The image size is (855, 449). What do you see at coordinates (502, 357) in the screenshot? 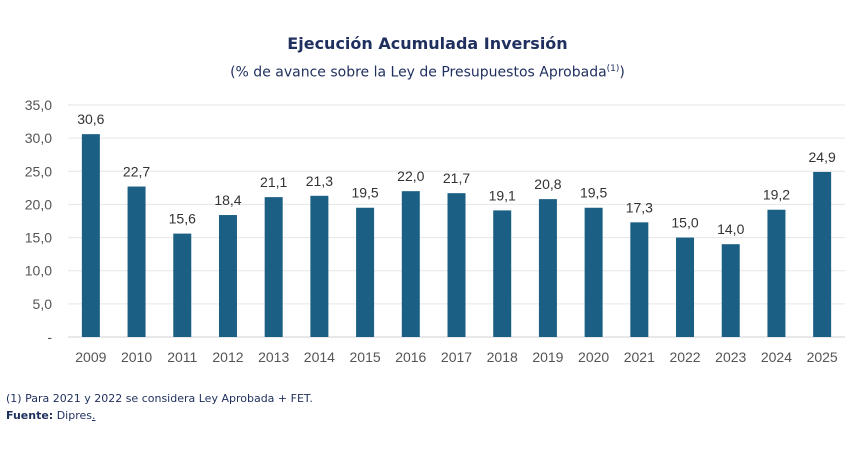
I see `x-tick-label: 2018` at bounding box center [502, 357].